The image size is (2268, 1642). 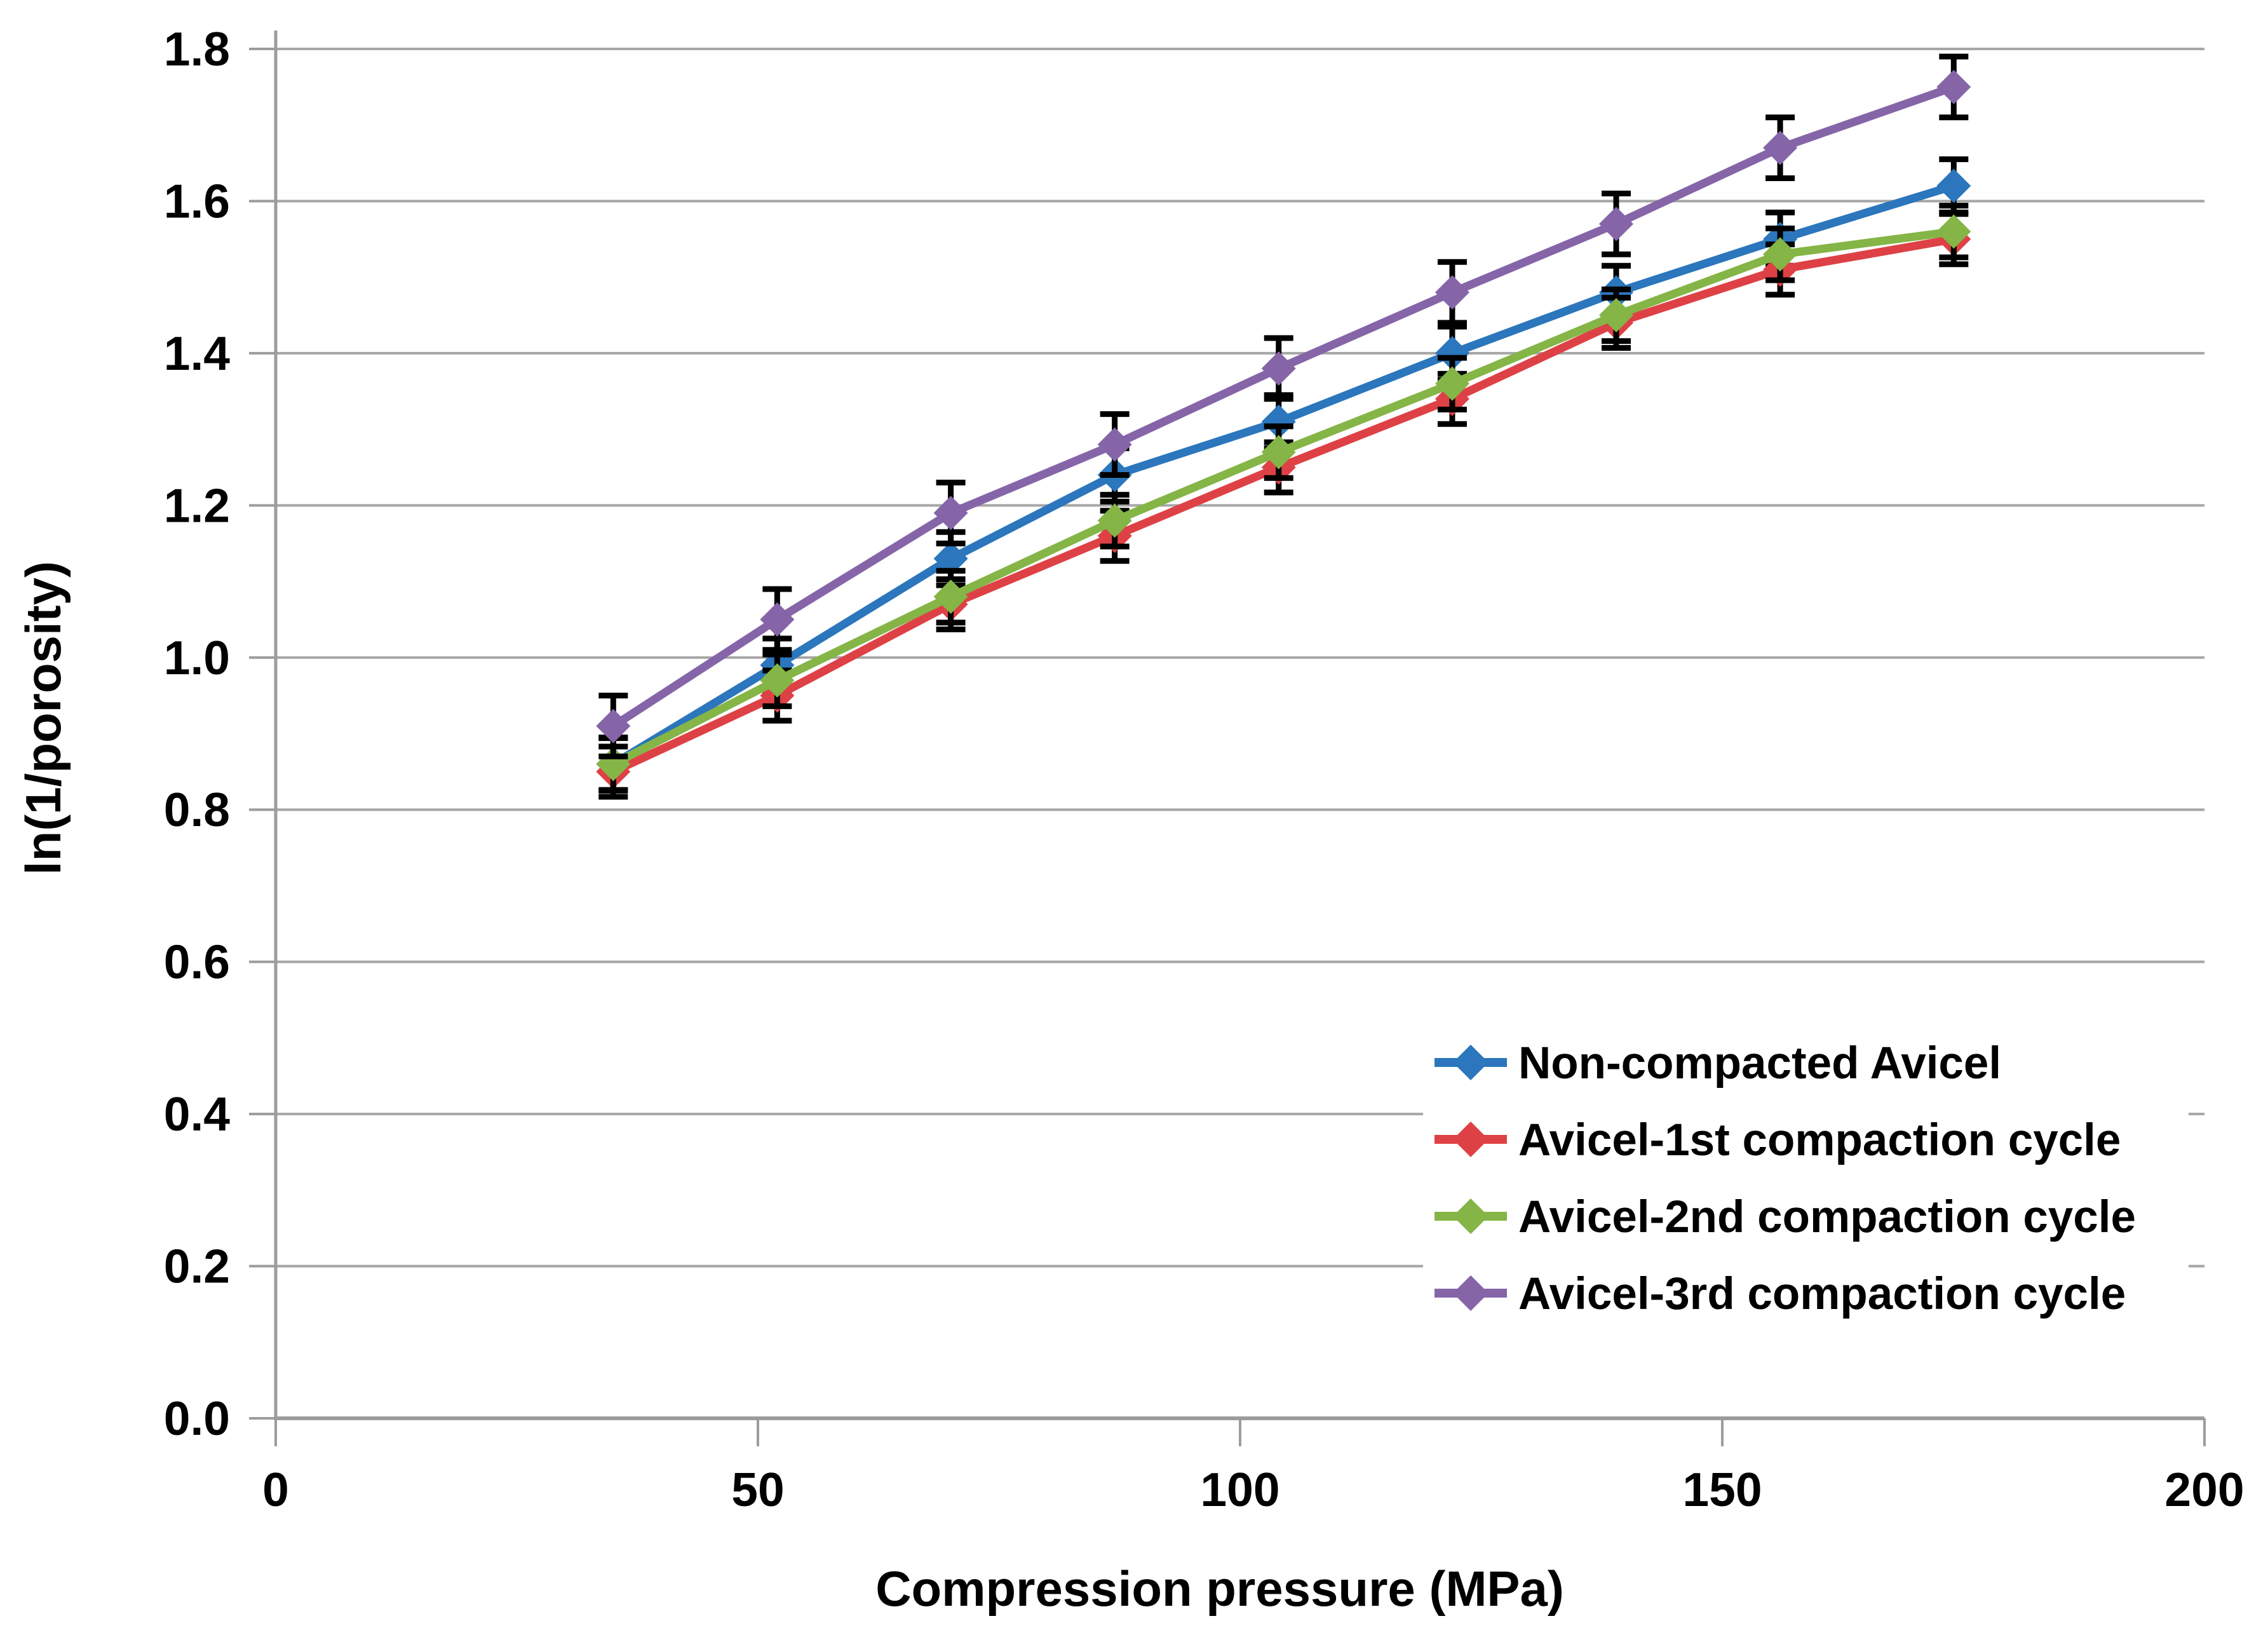 What do you see at coordinates (198, 354) in the screenshot?
I see `y-tick-label: 1.4` at bounding box center [198, 354].